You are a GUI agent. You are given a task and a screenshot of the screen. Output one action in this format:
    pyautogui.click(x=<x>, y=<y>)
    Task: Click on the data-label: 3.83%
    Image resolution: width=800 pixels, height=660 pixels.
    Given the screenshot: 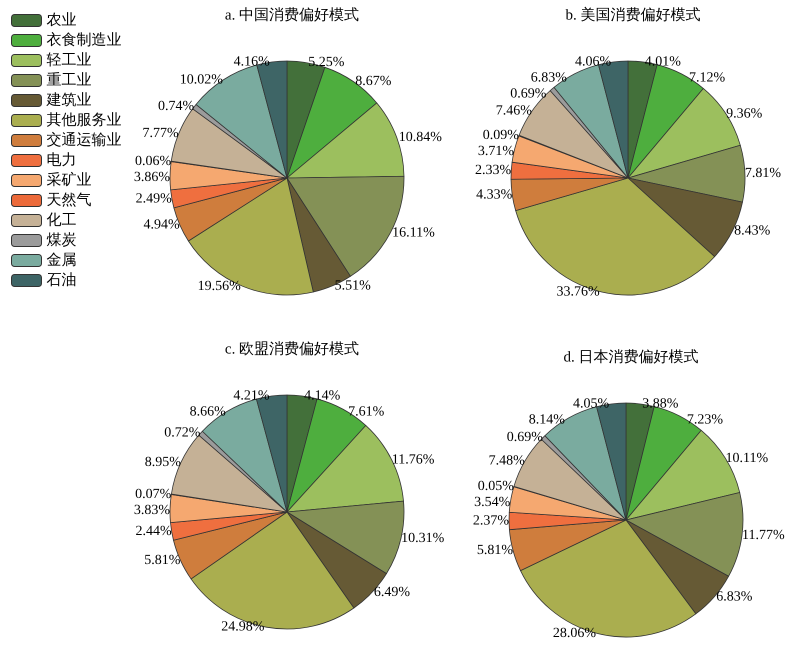 What is the action you would take?
    pyautogui.click(x=152, y=510)
    